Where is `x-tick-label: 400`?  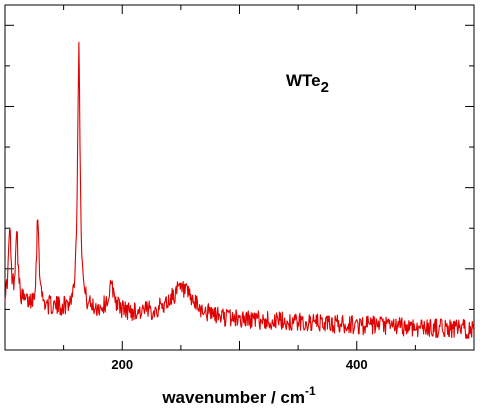
x-tick-label: 400 is located at coordinates (357, 364).